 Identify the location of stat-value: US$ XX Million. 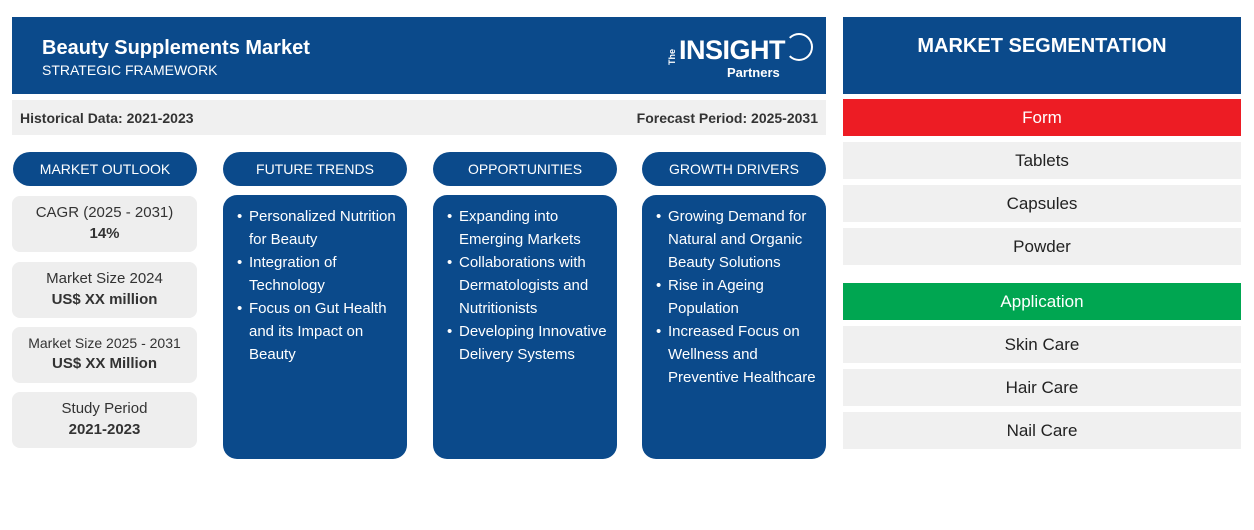
(104, 363).